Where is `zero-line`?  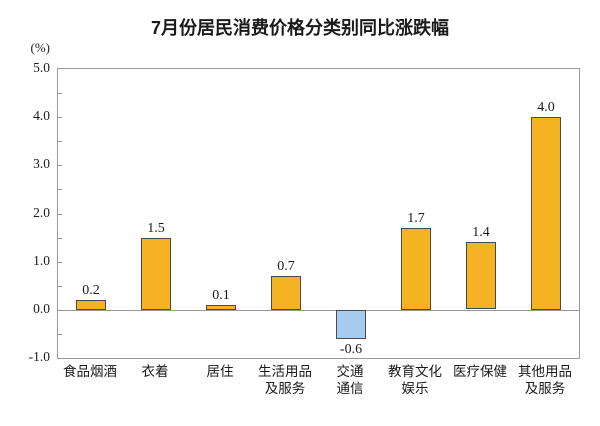
zero-line is located at coordinates (318, 310).